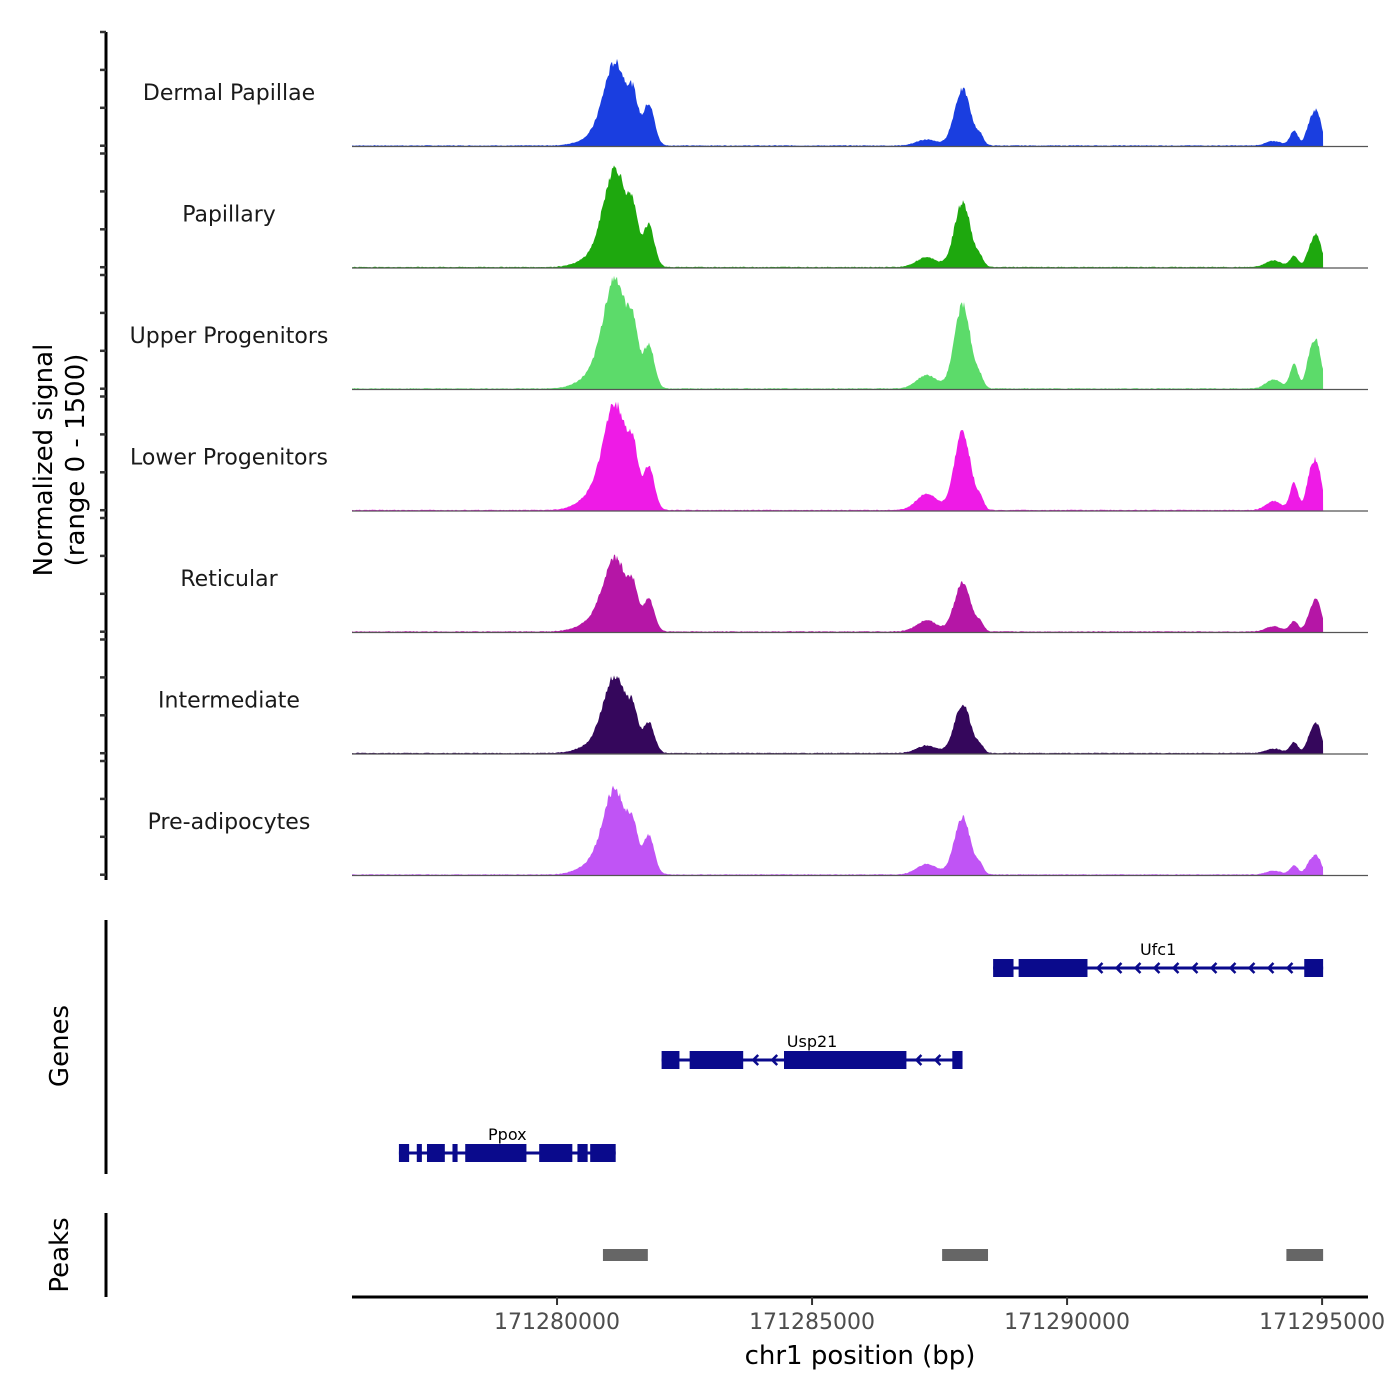 The width and height of the screenshot is (1400, 1400). What do you see at coordinates (939, 1316) in the screenshot?
I see `x-axis-ticks: 171280000 171285000 171290000 171295000` at bounding box center [939, 1316].